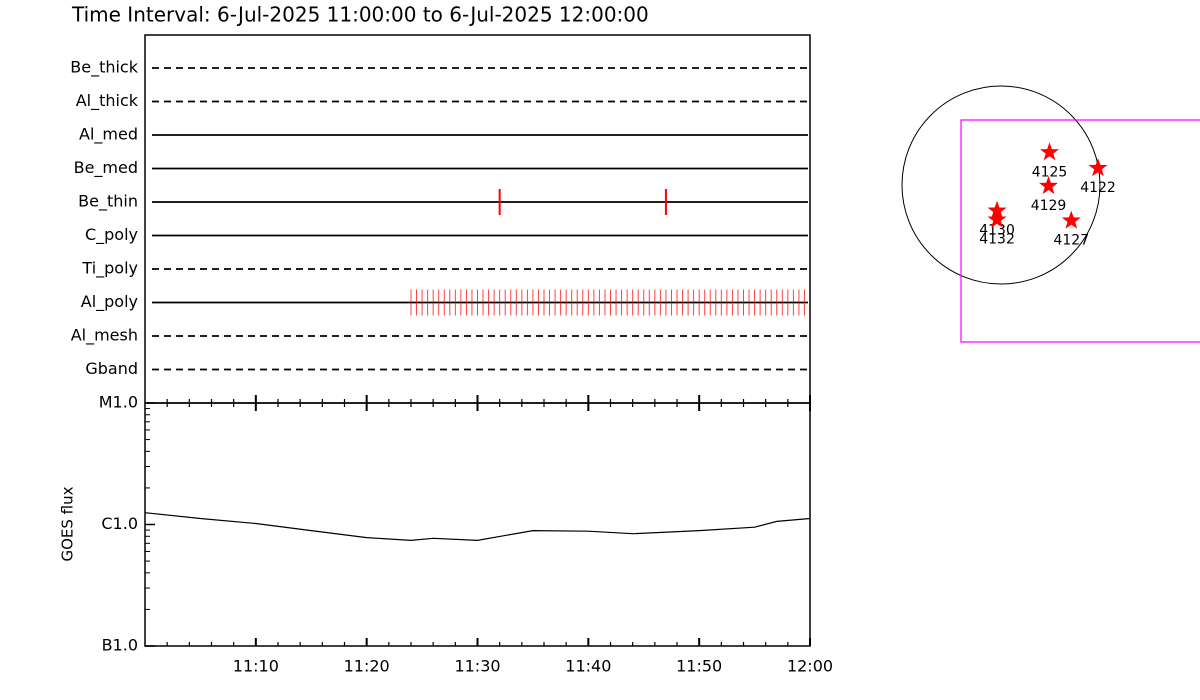 The height and width of the screenshot is (700, 1200). What do you see at coordinates (68, 523) in the screenshot?
I see `y-axis-label: GOES flux` at bounding box center [68, 523].